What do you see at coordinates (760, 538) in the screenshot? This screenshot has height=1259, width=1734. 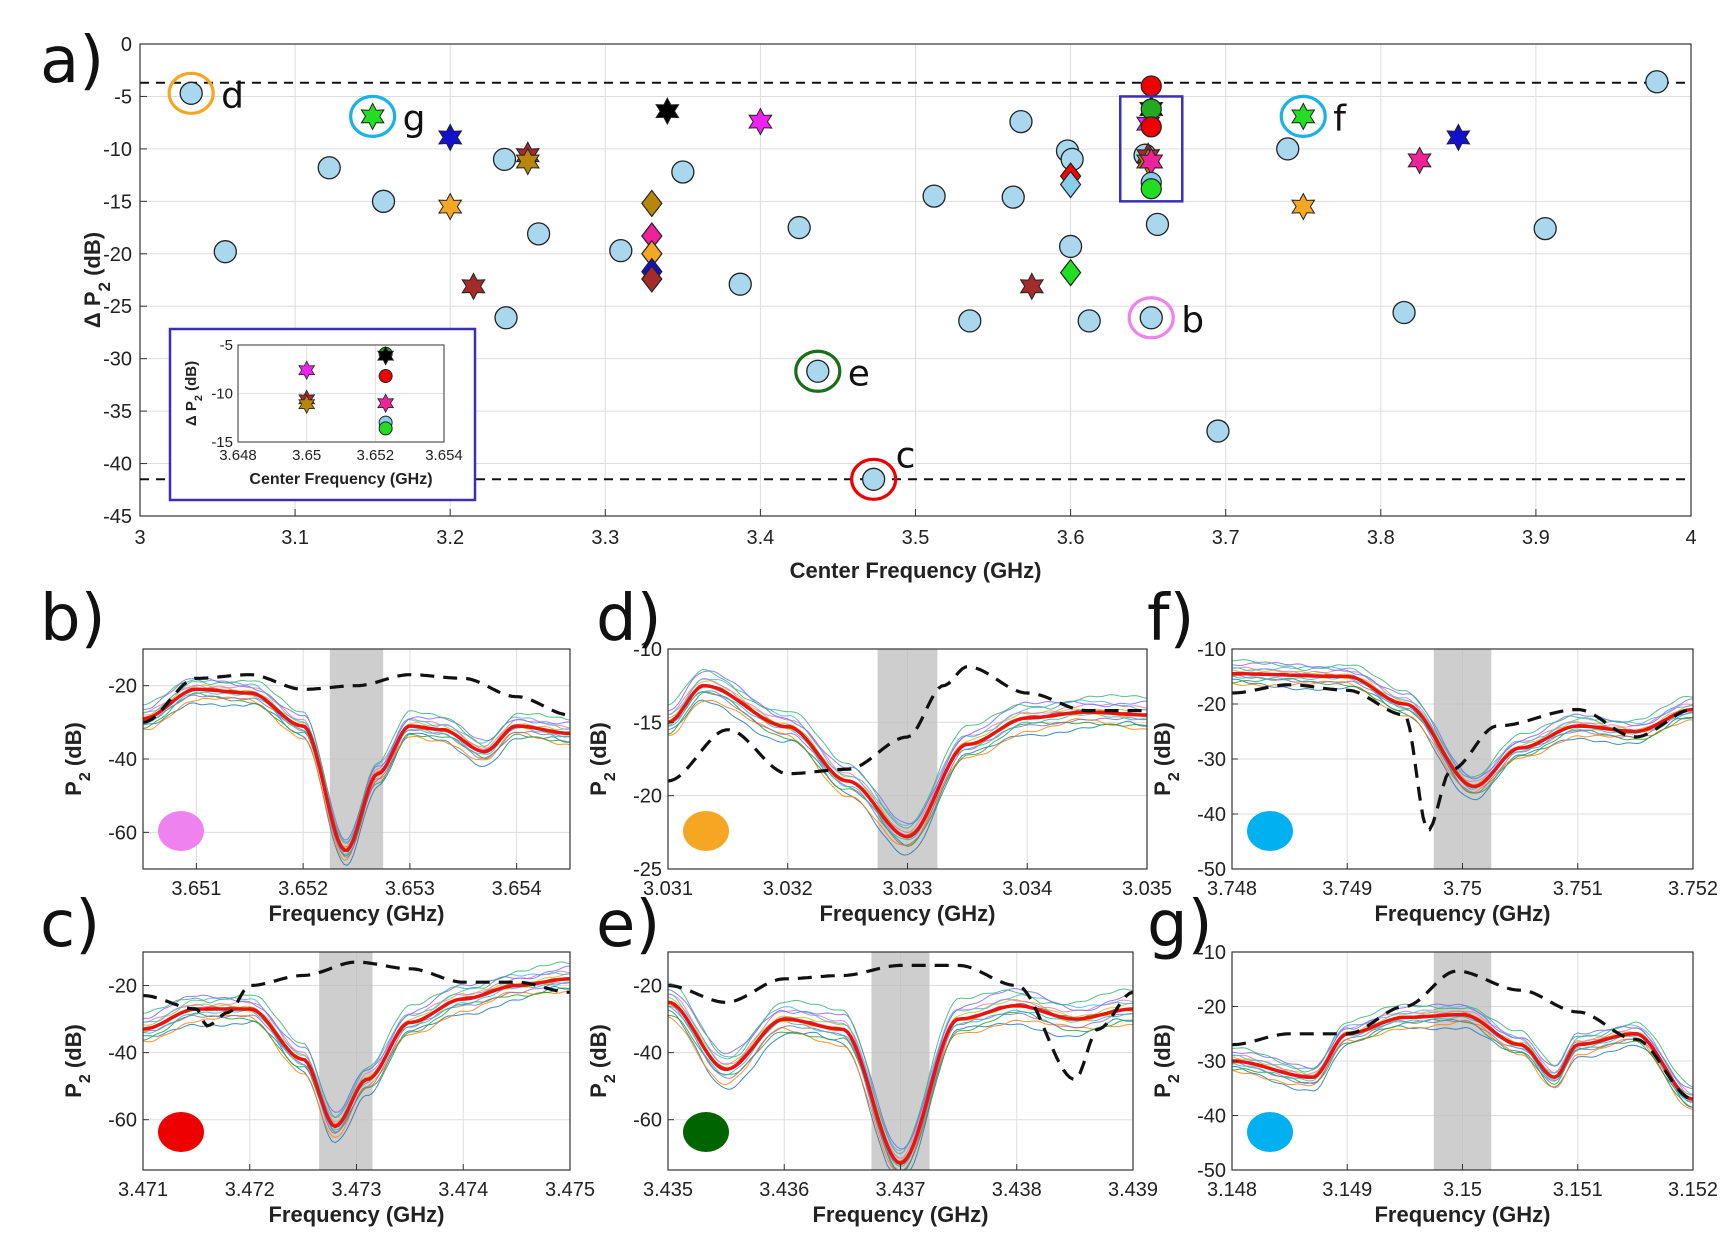 I see `x-tick-label: 3.4` at bounding box center [760, 538].